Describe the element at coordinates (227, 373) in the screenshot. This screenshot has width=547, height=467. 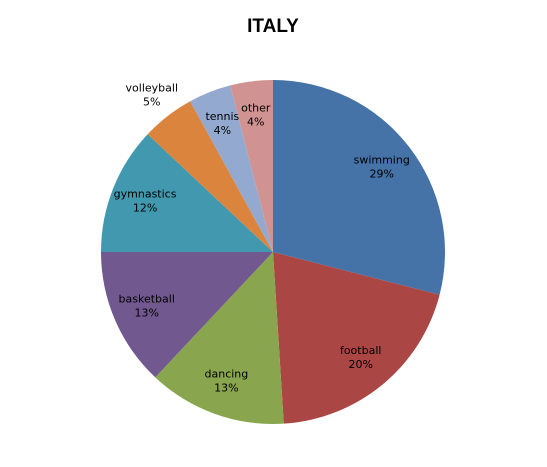
I see `slice-label: dancing` at that location.